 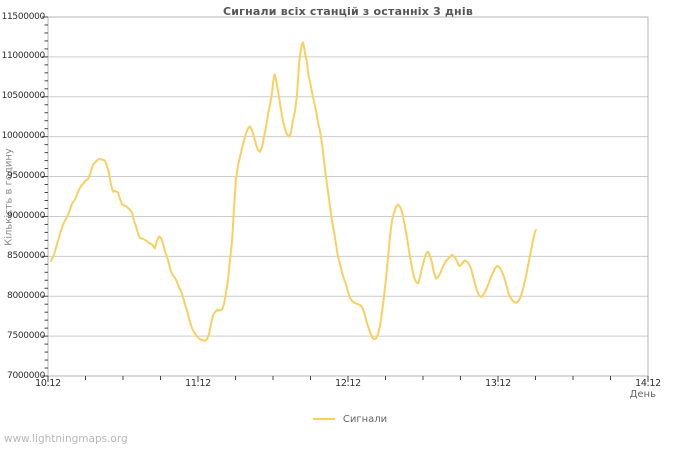 I want to click on y-tick-label: 9500000, so click(x=26, y=176).